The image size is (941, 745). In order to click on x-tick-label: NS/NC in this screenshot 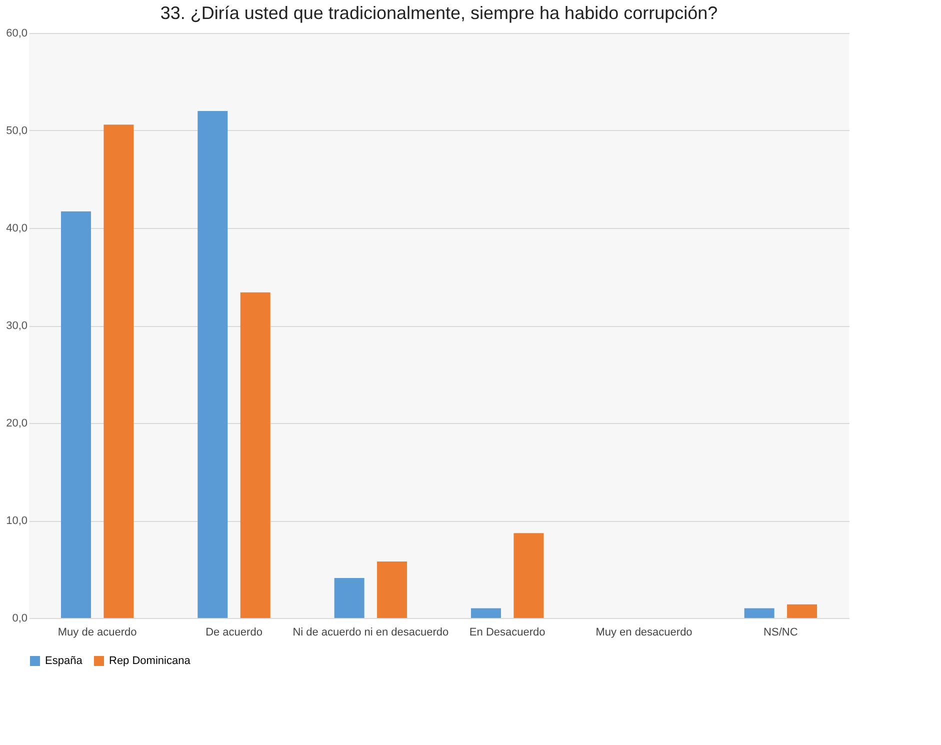, I will do `click(781, 632)`.